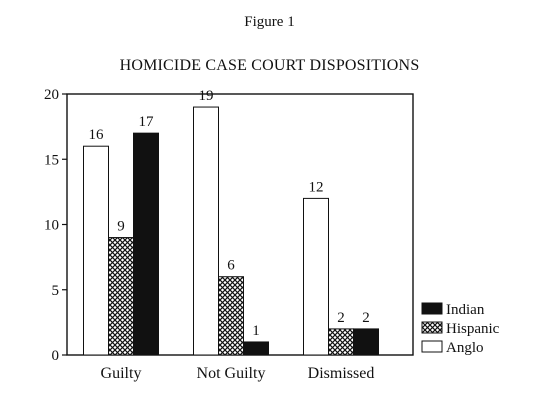 The height and width of the screenshot is (400, 539). What do you see at coordinates (465, 348) in the screenshot?
I see `legend-label-anglo: Anglo` at bounding box center [465, 348].